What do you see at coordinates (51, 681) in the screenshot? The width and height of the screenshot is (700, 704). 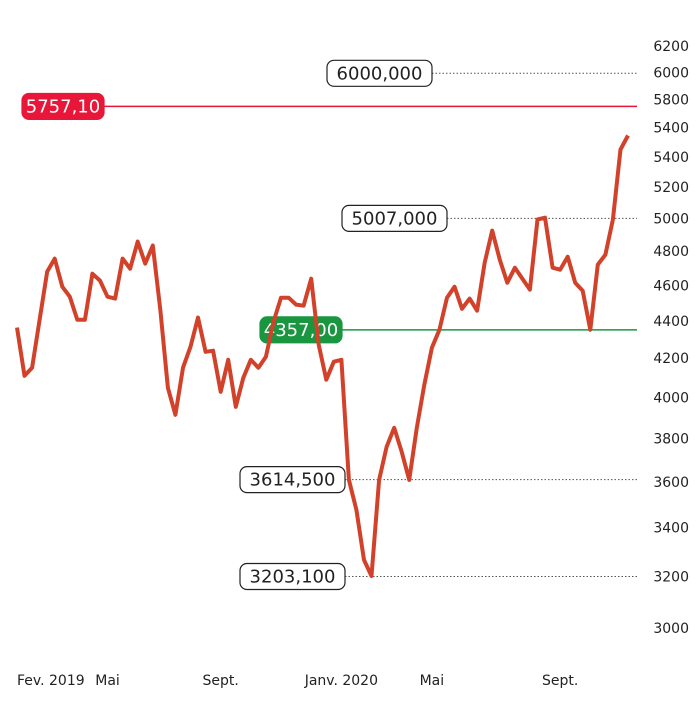 I see `x-tick-label: Fev. 2019` at bounding box center [51, 681].